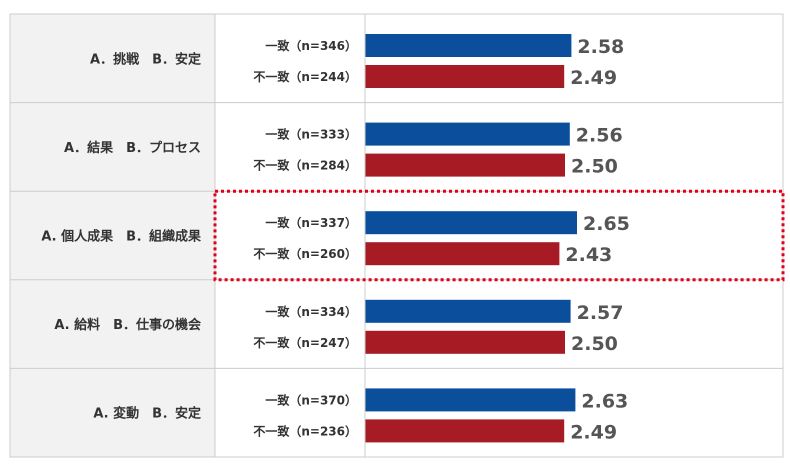 The image size is (790, 472). Describe the element at coordinates (311, 134) in the screenshot. I see `bar-category-label: 一致（n=333）` at that location.